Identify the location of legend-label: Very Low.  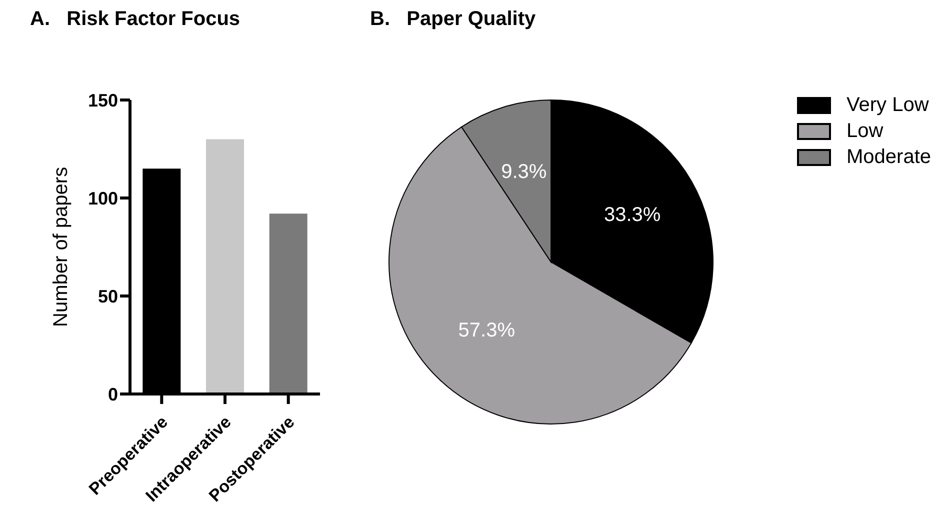
(887, 105).